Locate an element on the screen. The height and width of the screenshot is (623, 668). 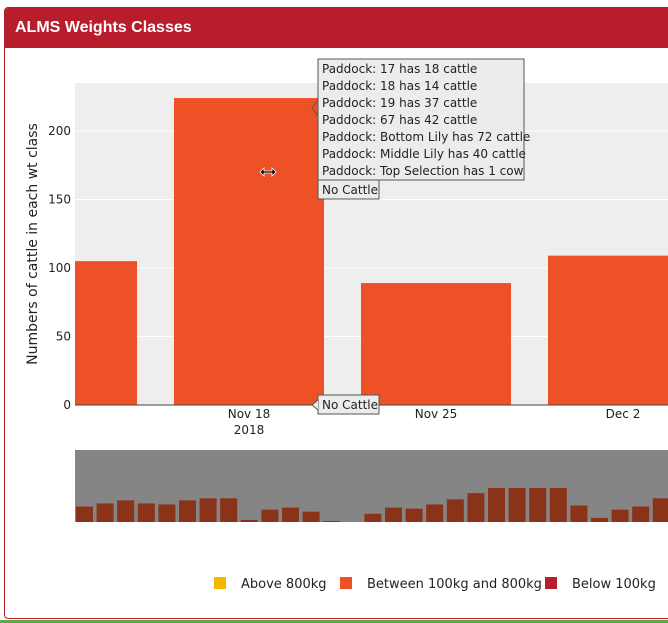
y-tick-label: 50 is located at coordinates (63, 336).